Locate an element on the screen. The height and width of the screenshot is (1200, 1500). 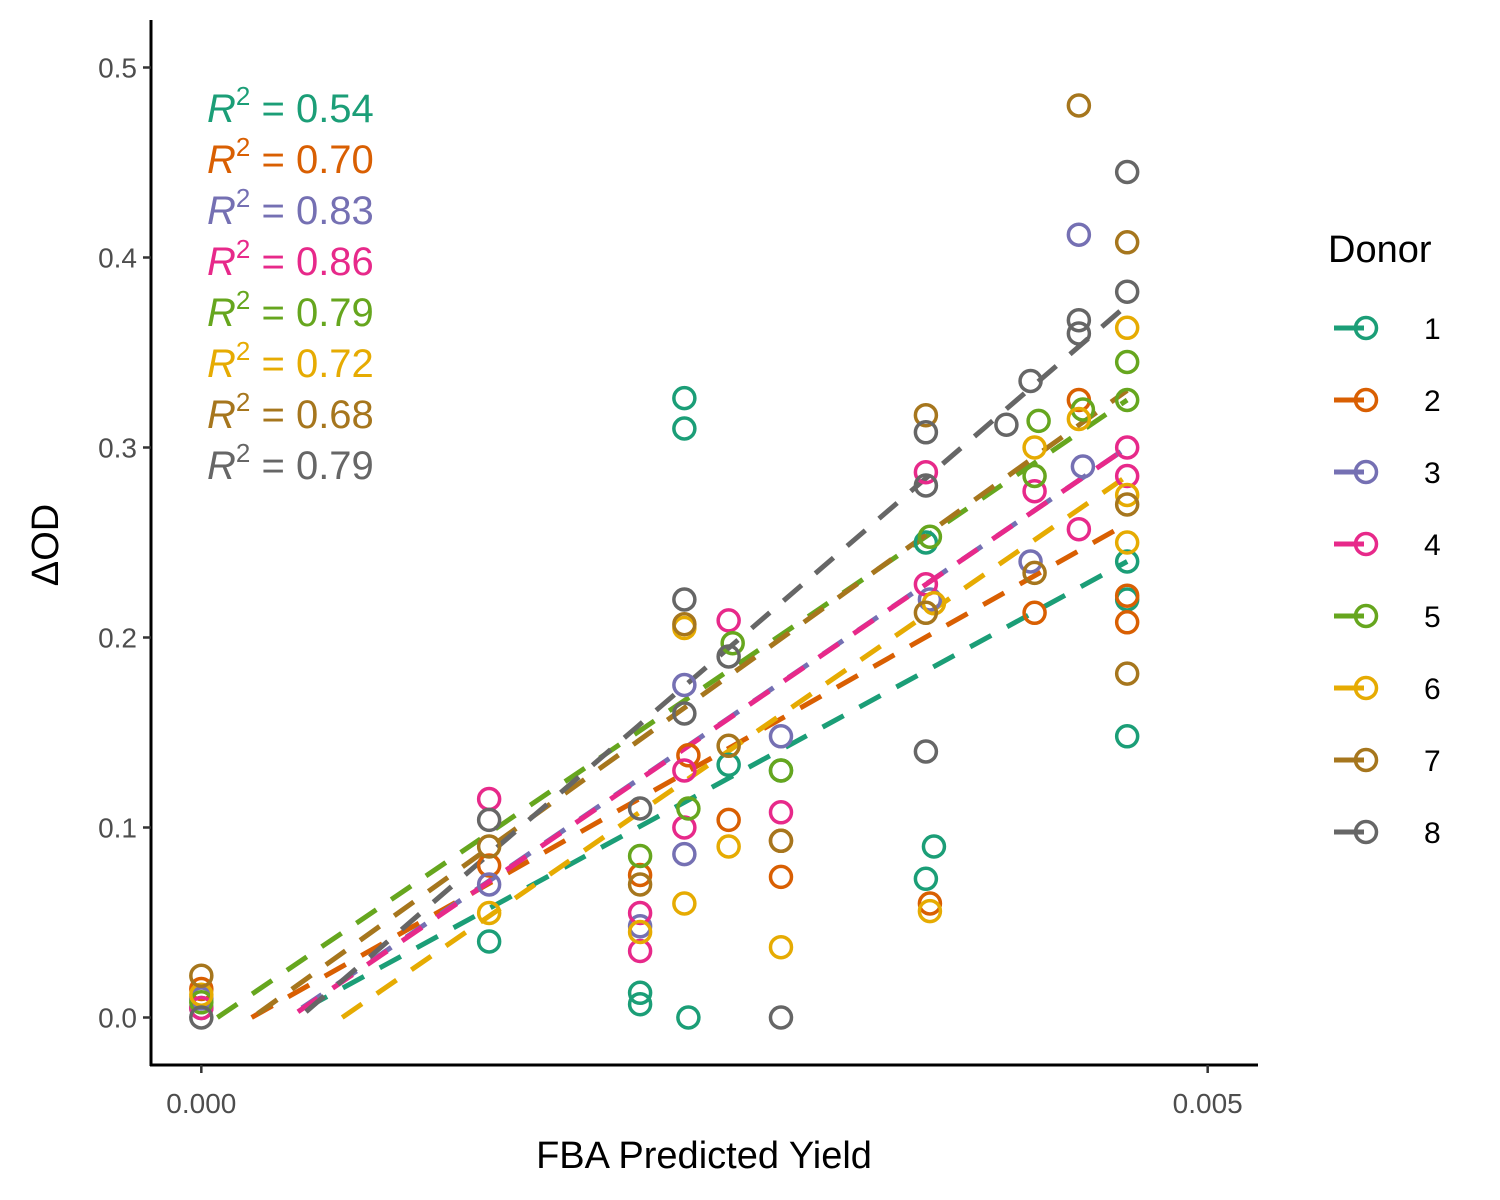
y-tick-label: 0.0 is located at coordinates (117, 1018).